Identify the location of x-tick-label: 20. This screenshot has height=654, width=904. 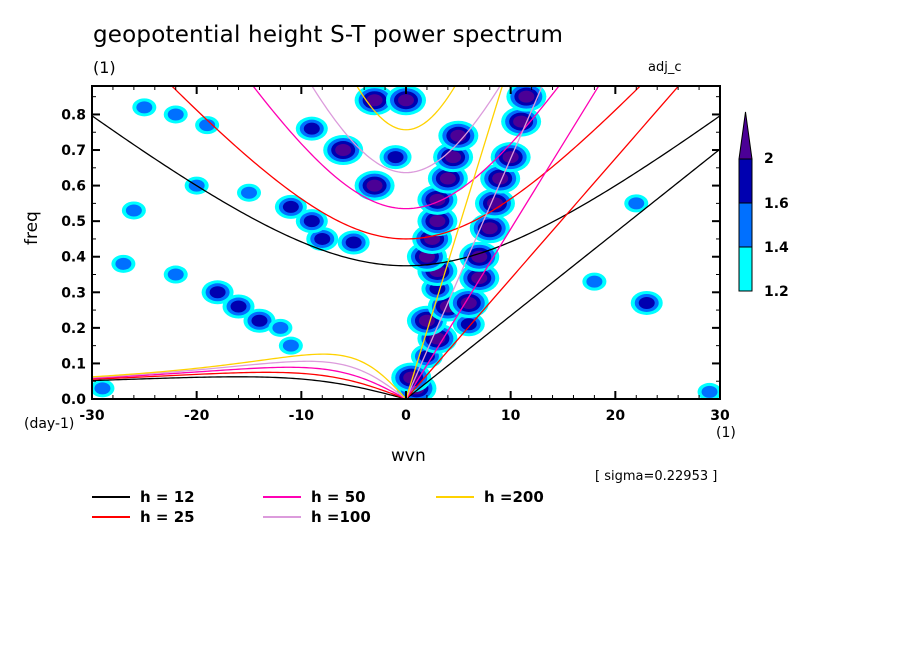
(616, 416).